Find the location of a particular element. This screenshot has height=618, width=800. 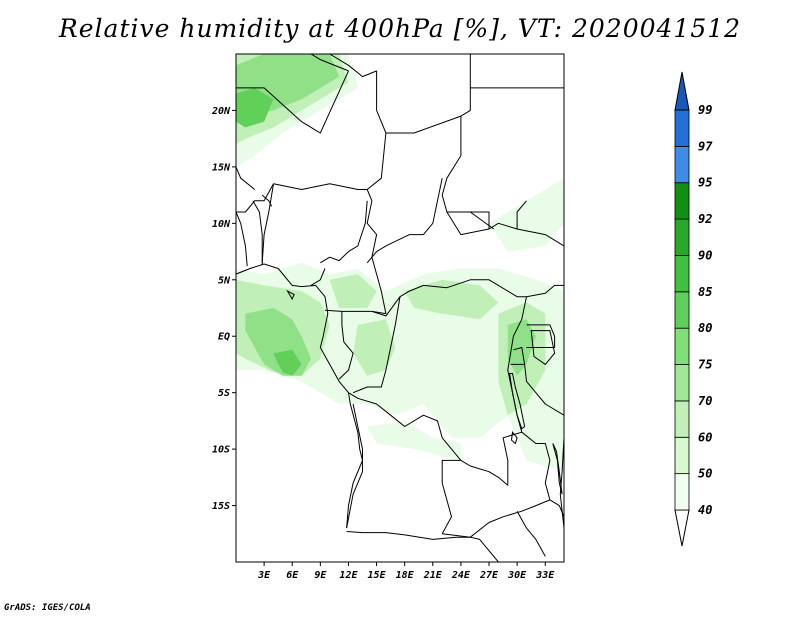

colorbar-label: 40 is located at coordinates (705, 510).